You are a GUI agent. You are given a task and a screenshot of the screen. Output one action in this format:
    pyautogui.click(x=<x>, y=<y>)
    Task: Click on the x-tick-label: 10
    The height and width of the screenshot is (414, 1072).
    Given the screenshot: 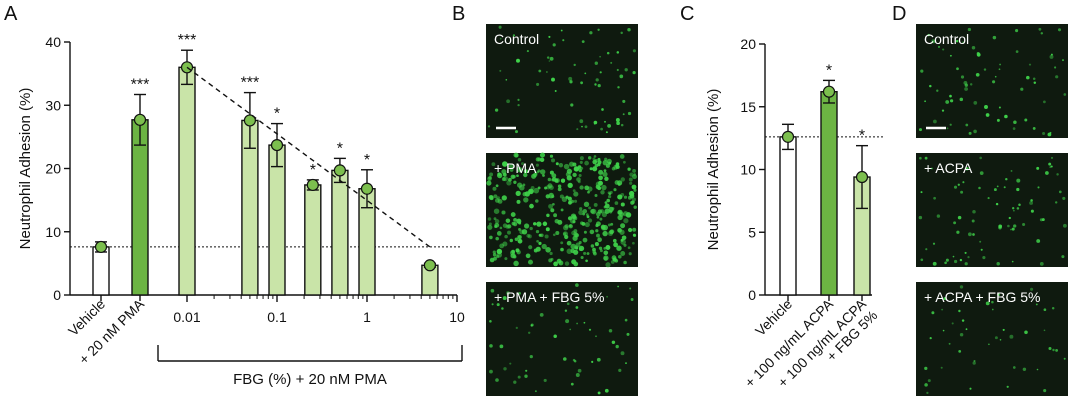 What is the action you would take?
    pyautogui.click(x=457, y=317)
    